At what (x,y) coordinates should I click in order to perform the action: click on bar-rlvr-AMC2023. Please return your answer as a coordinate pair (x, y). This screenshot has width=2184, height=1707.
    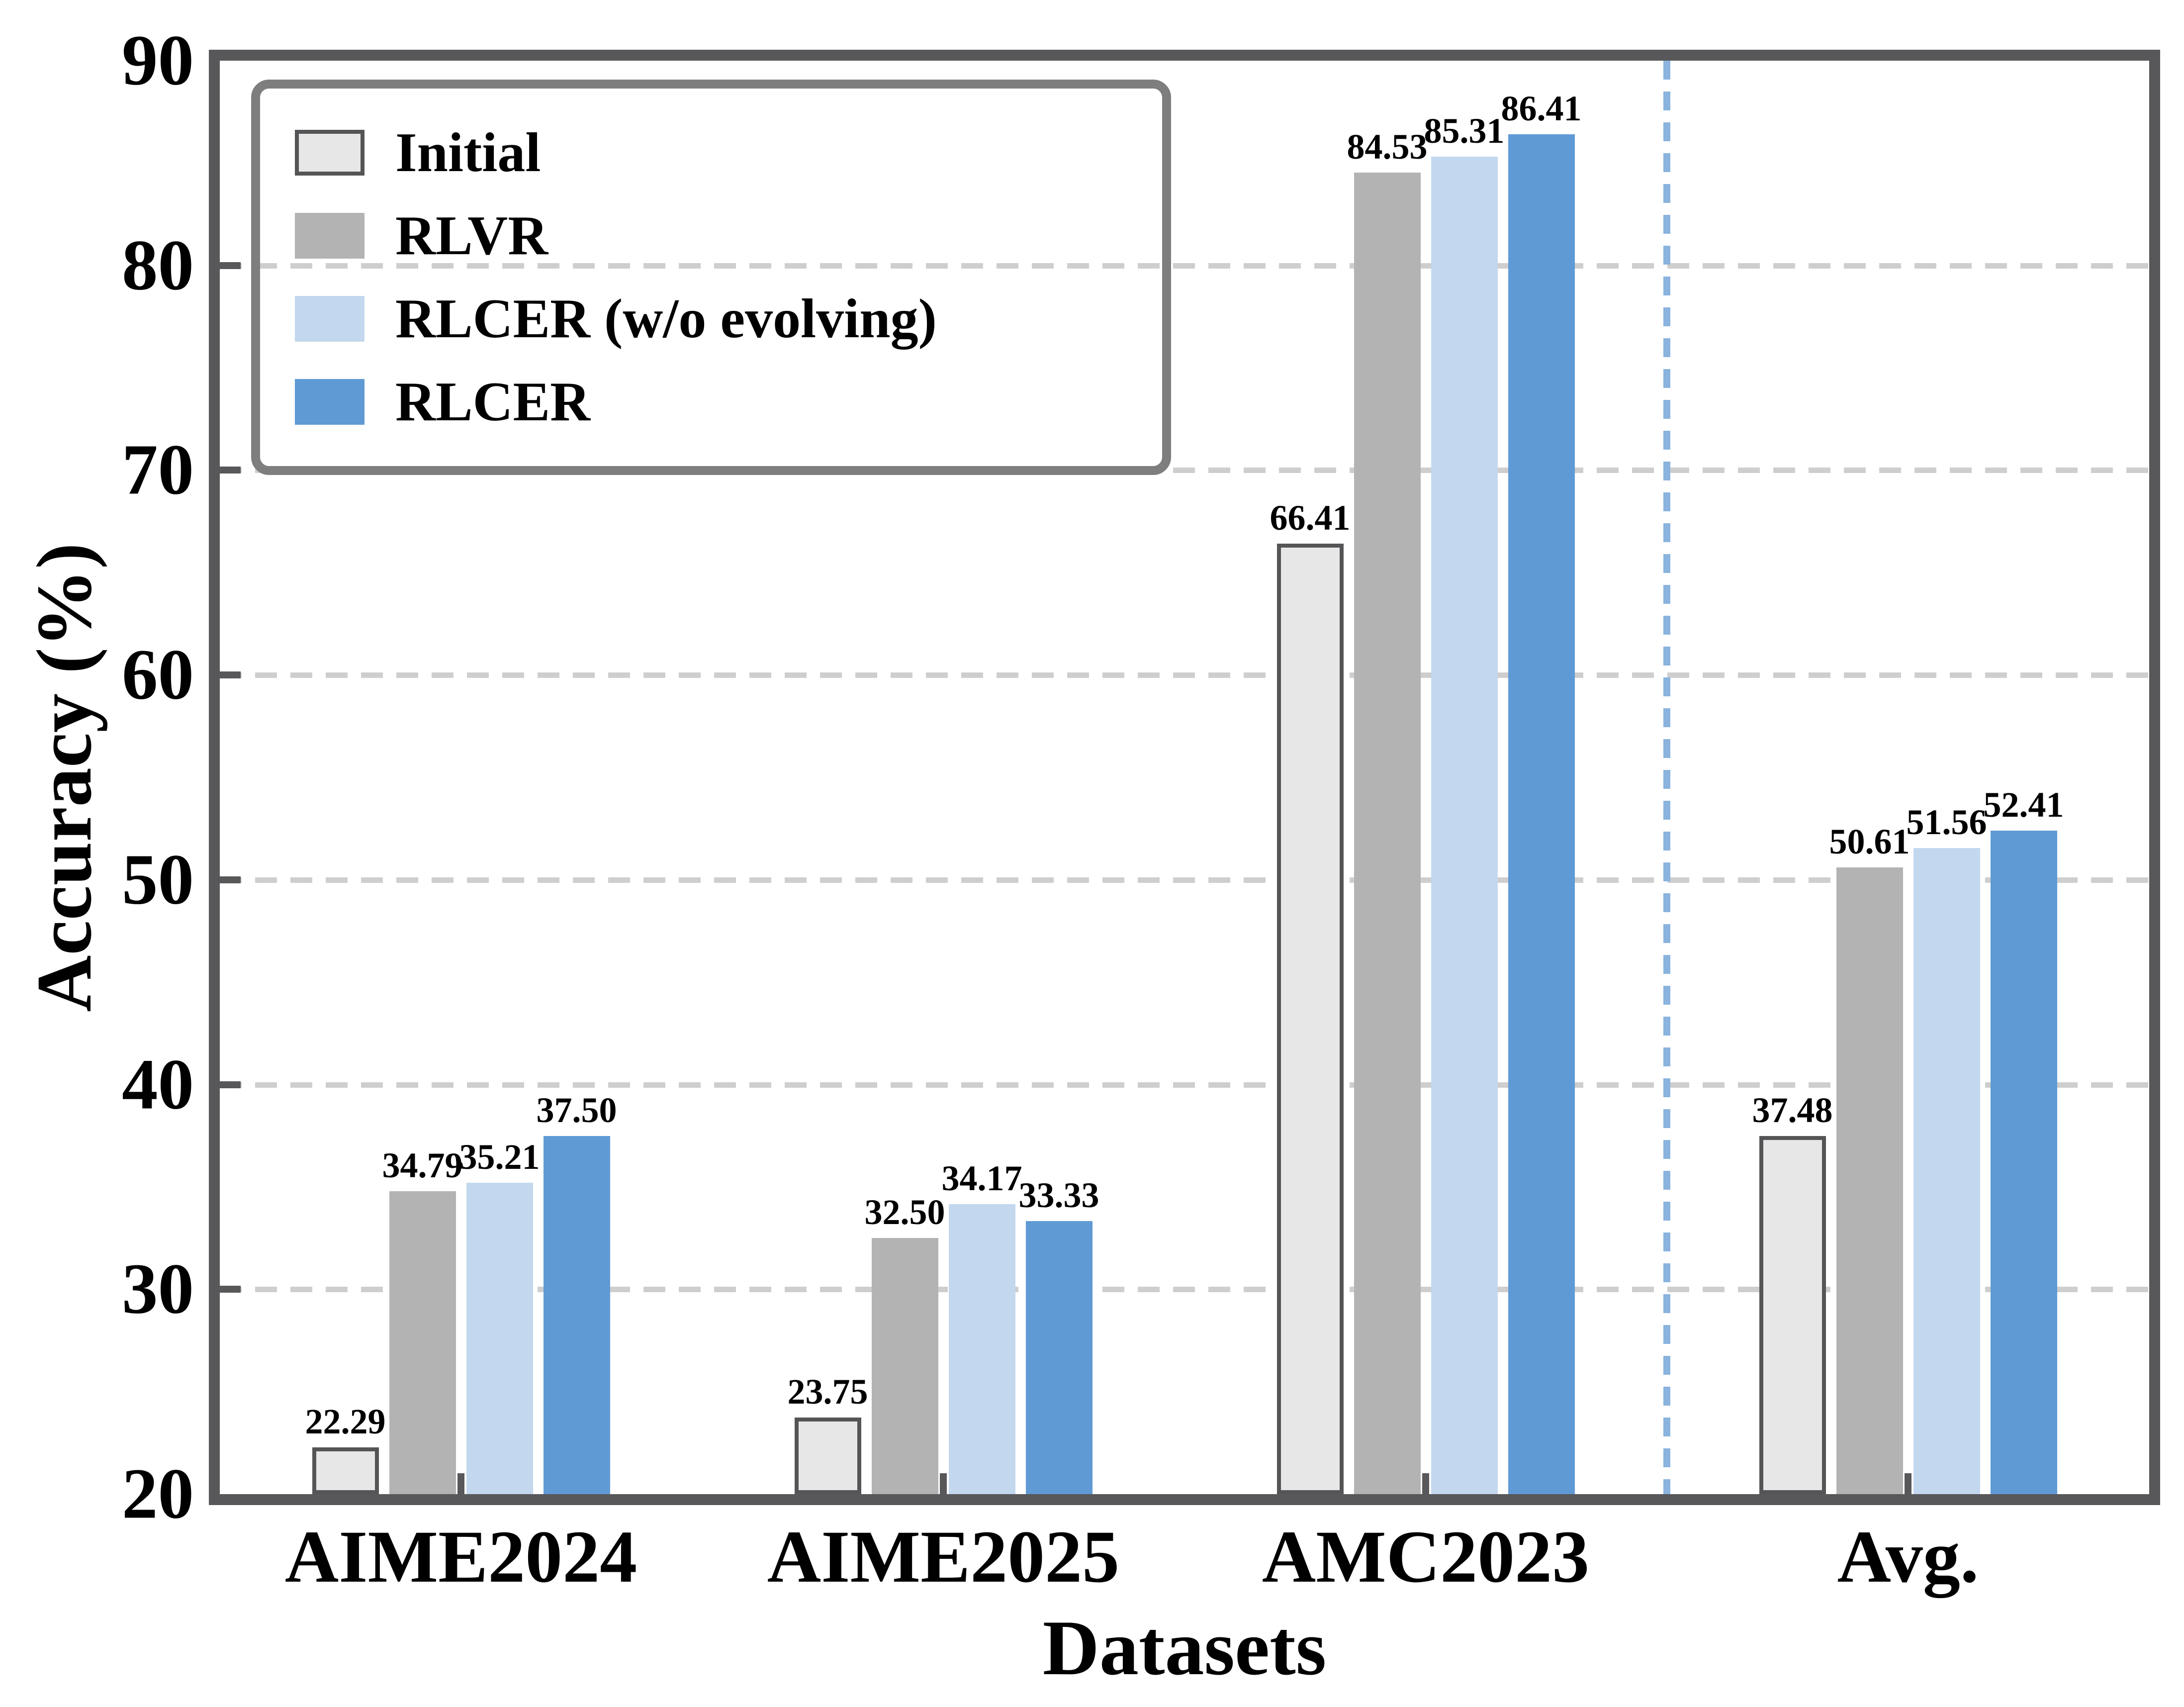
    Looking at the image, I should click on (1387, 834).